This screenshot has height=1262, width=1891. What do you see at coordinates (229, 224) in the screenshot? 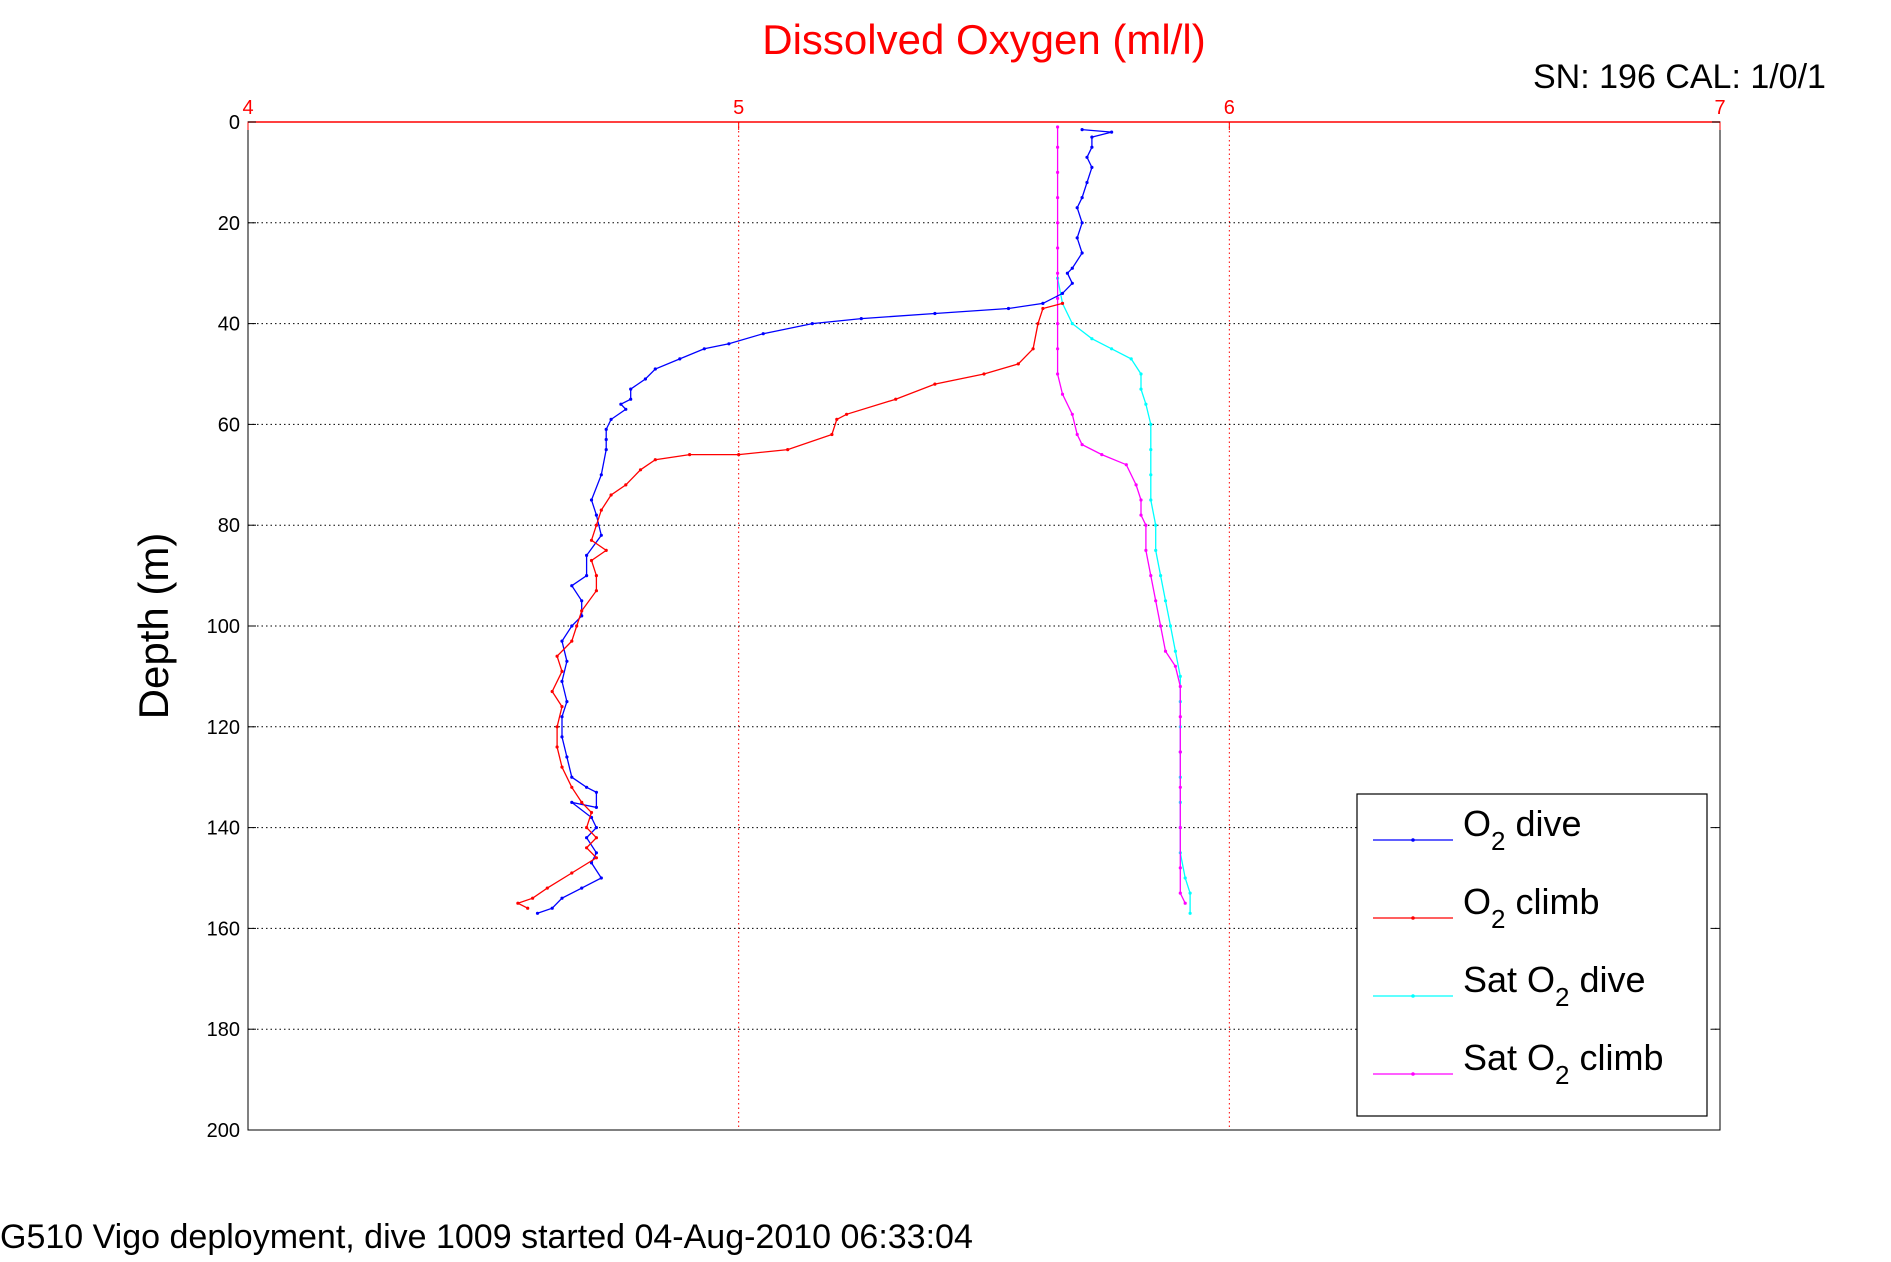
I see `y-tick-label: 20` at bounding box center [229, 224].